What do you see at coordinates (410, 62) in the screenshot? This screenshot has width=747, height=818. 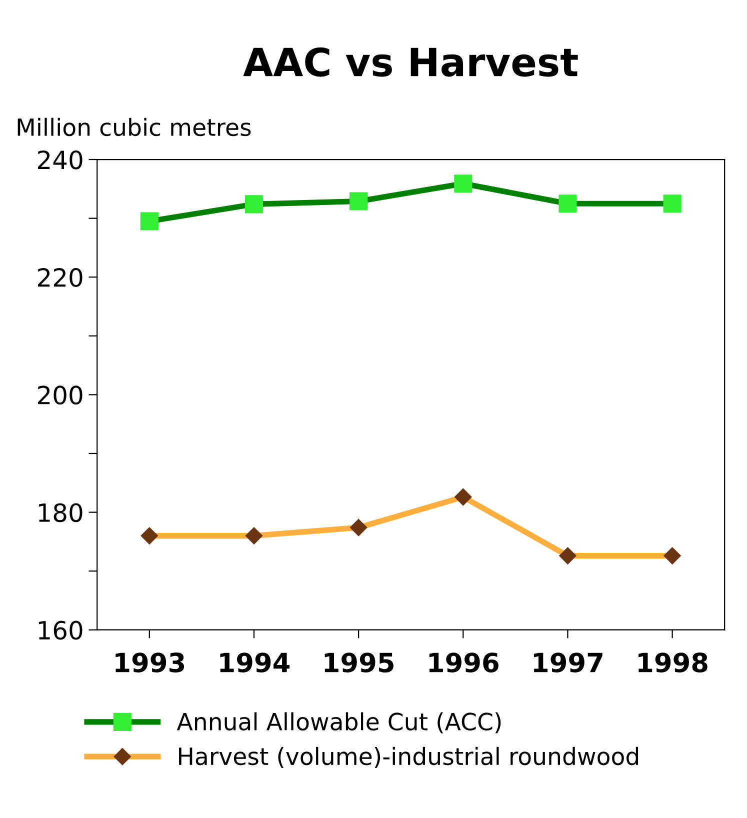 I see `chart-title: AAC vs Harvest` at bounding box center [410, 62].